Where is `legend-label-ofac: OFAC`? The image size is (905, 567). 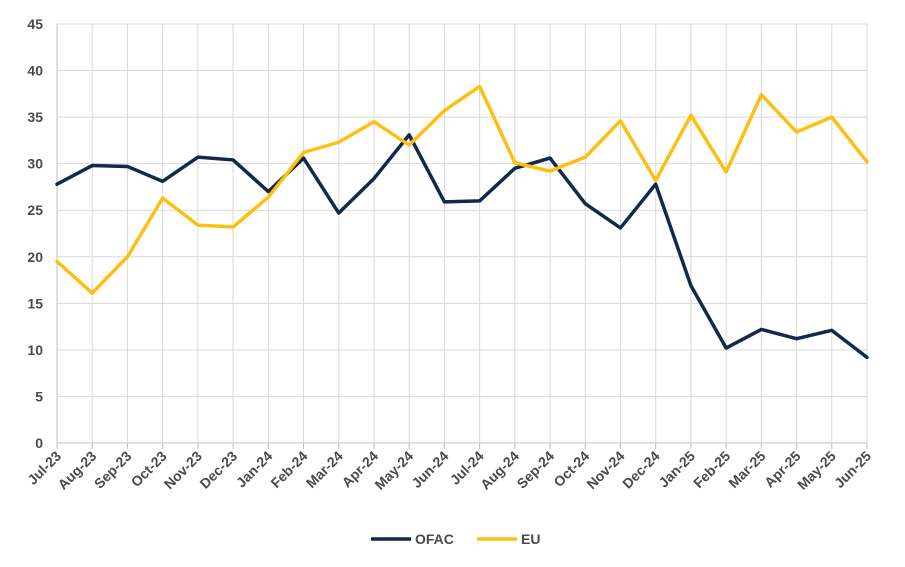 legend-label-ofac: OFAC is located at coordinates (434, 539).